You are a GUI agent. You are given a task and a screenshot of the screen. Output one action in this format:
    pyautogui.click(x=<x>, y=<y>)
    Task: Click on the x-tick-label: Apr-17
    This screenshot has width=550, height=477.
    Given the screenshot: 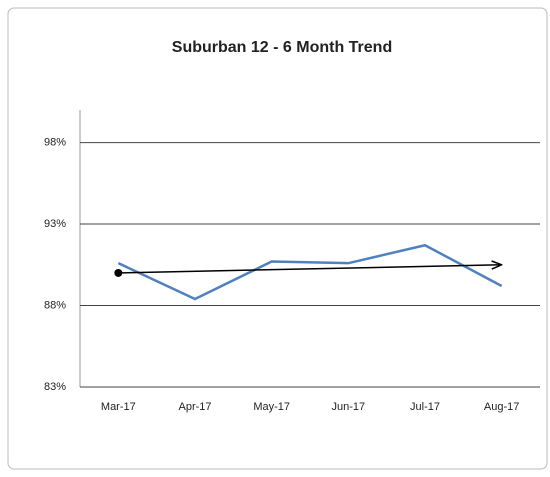 What is the action you would take?
    pyautogui.click(x=194, y=407)
    